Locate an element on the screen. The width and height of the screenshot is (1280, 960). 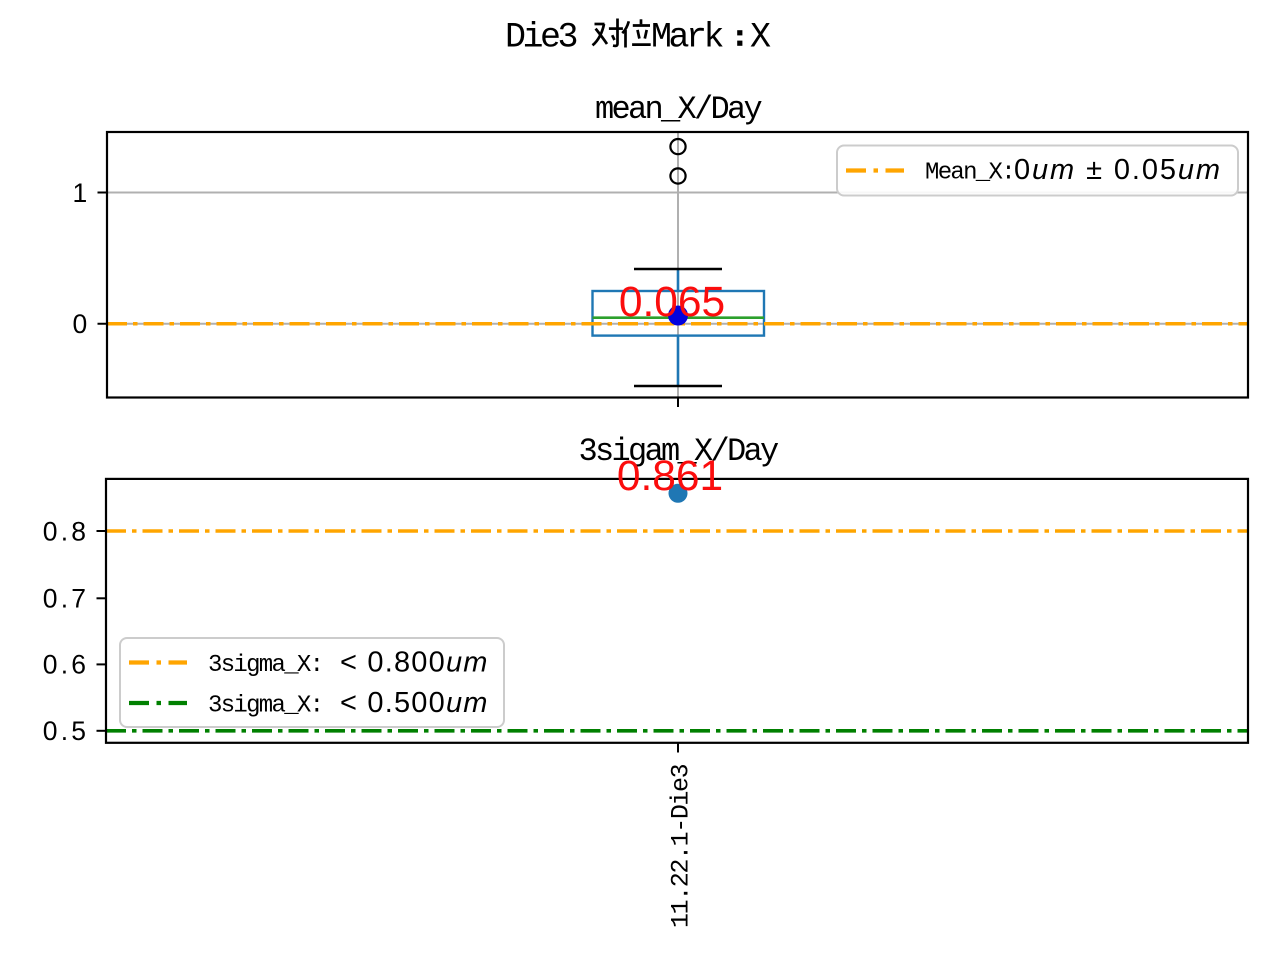
svg-text: 11.22.1-Die3 is located at coordinates (681, 846).